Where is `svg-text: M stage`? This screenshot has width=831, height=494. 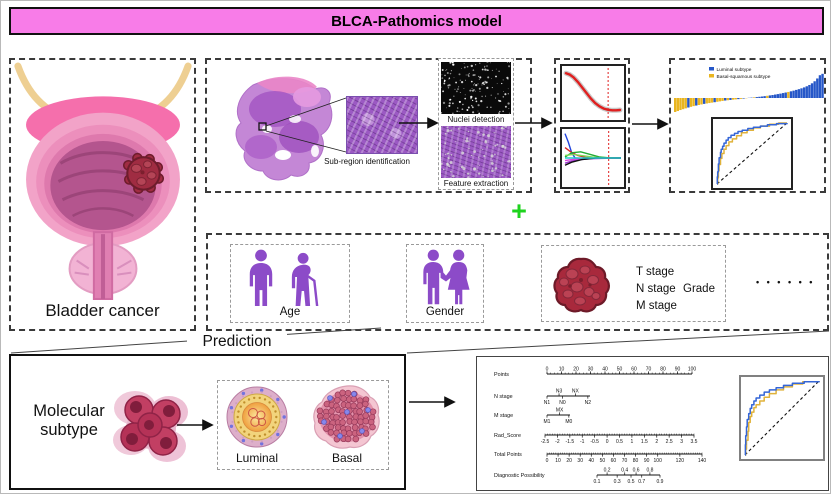 svg-text: M stage is located at coordinates (503, 416).